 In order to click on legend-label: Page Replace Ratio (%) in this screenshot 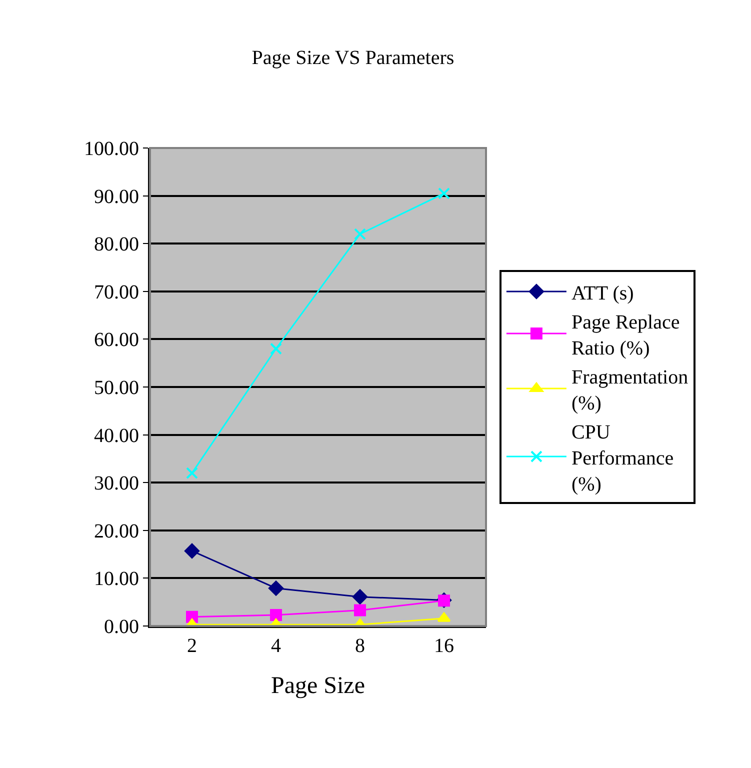, I will do `click(625, 335)`.